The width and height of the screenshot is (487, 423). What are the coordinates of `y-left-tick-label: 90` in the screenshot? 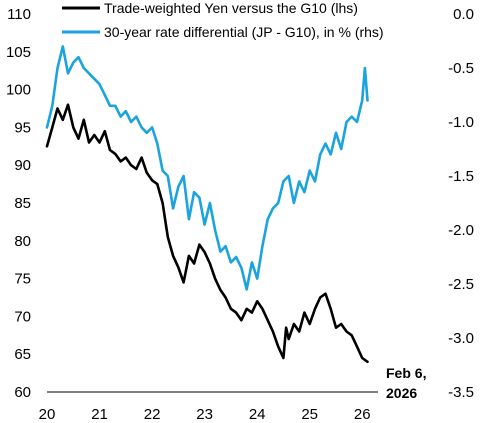 It's located at (22, 165).